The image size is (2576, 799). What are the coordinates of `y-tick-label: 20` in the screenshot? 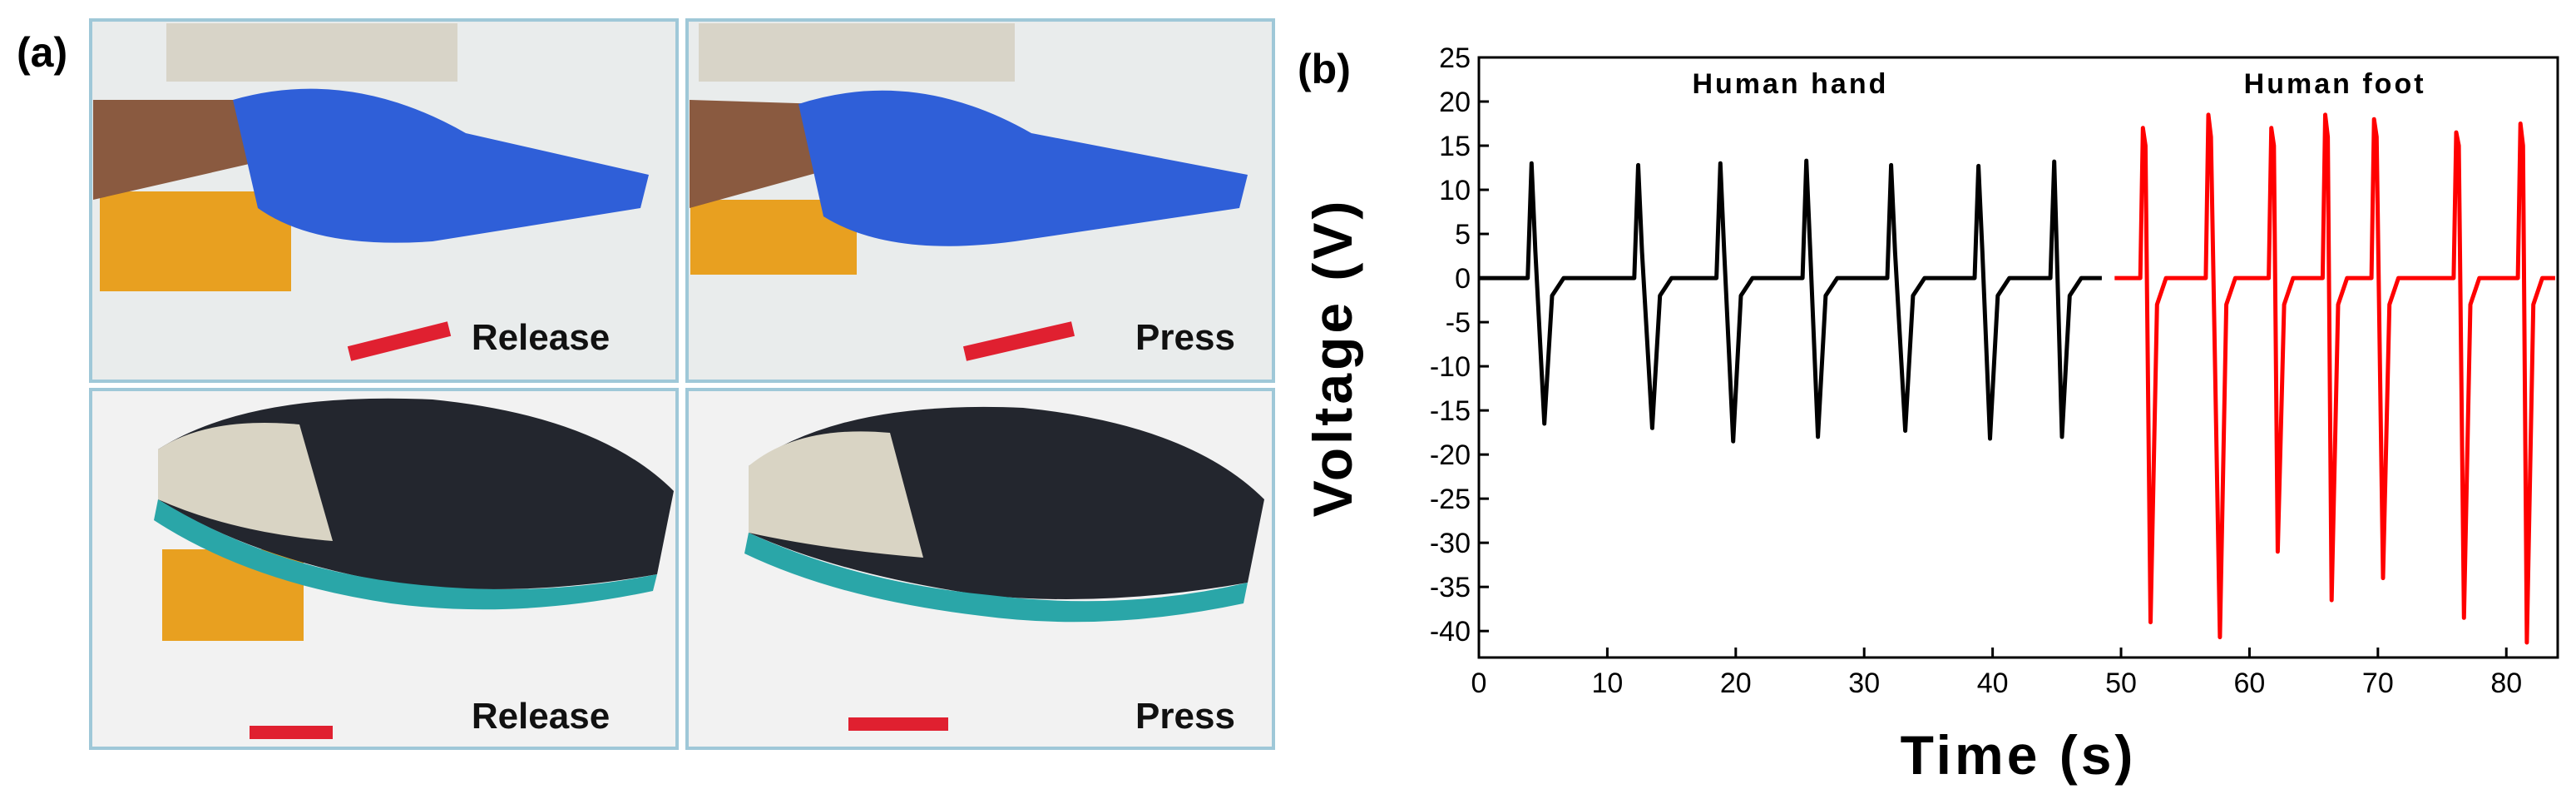 It's located at (1455, 102).